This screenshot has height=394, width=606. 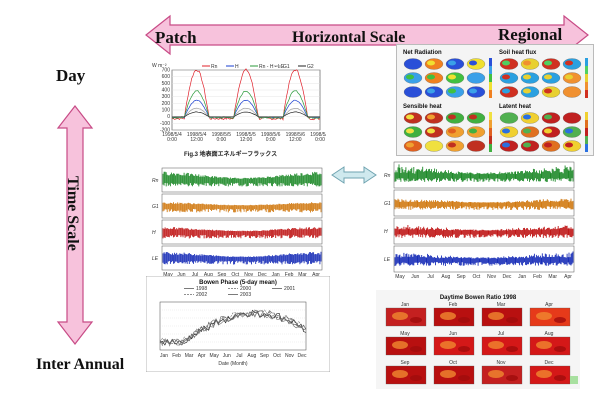 I want to click on bowen-legend-label: 2001, so click(x=289, y=289).